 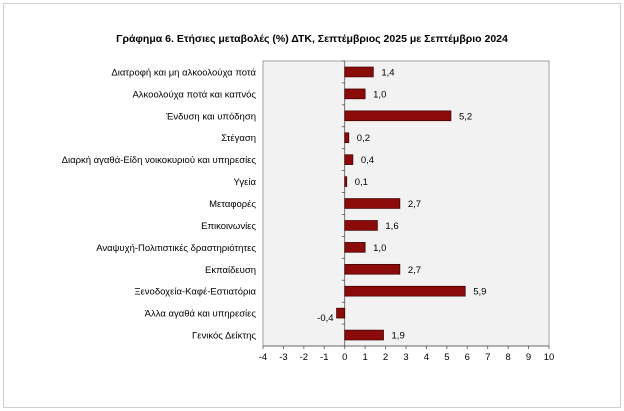 I want to click on category-label: Εκπαίδευση, so click(x=230, y=270).